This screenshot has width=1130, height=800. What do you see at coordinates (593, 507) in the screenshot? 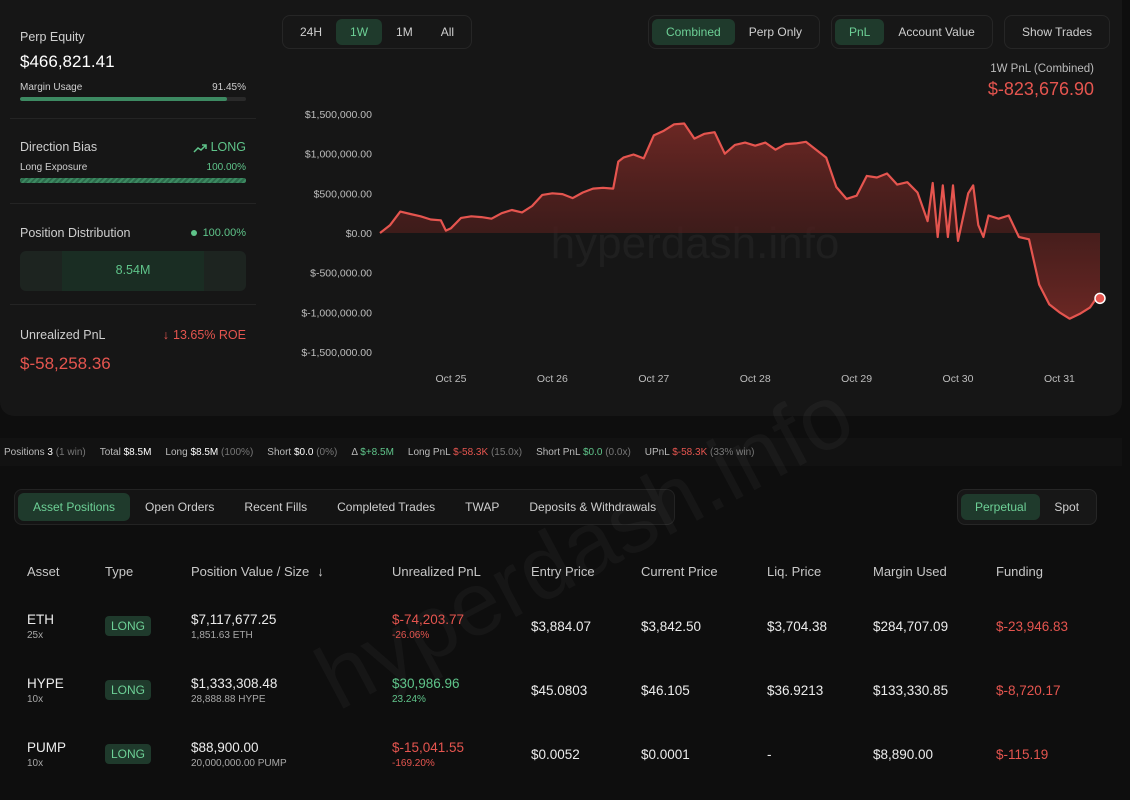
I see `tab-deposits-withdrawals: Deposits & Withdrawals` at bounding box center [593, 507].